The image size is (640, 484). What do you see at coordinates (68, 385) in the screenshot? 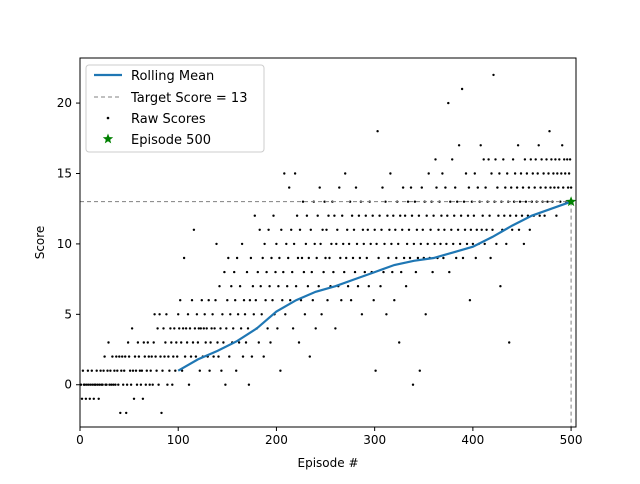
I see `y-tick-label: 0` at bounding box center [68, 385].